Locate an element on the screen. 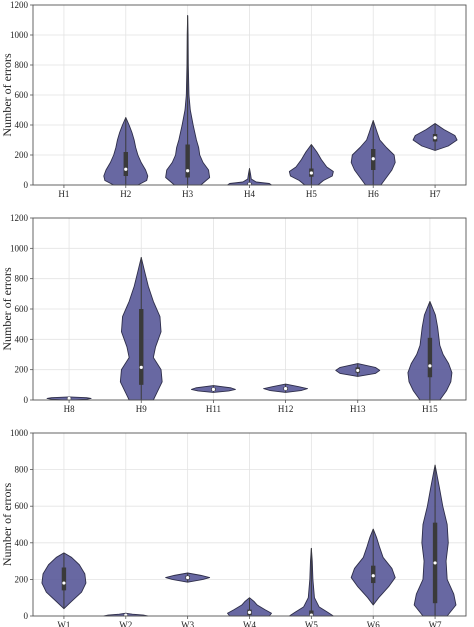  violin-H11 is located at coordinates (213, 389).